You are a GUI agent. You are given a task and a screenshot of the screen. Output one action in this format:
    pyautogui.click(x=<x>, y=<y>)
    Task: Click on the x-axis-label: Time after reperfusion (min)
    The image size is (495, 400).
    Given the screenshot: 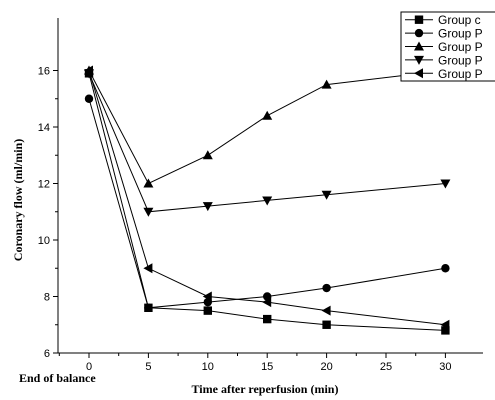 What is the action you would take?
    pyautogui.click(x=265, y=389)
    